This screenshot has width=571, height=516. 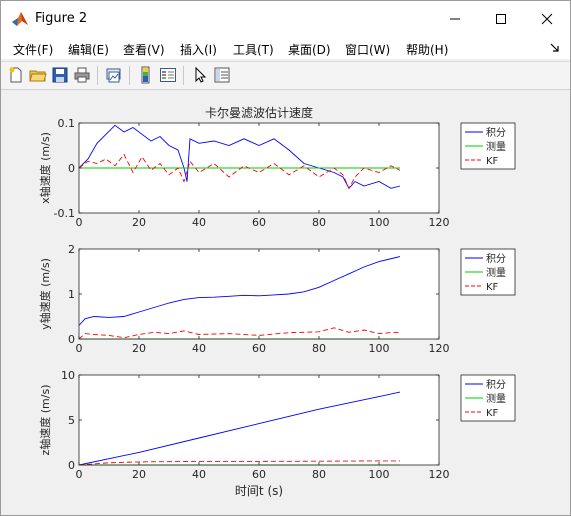 What do you see at coordinates (45, 419) in the screenshot?
I see `y-axis-label: z轴速度 (m/s)` at bounding box center [45, 419].